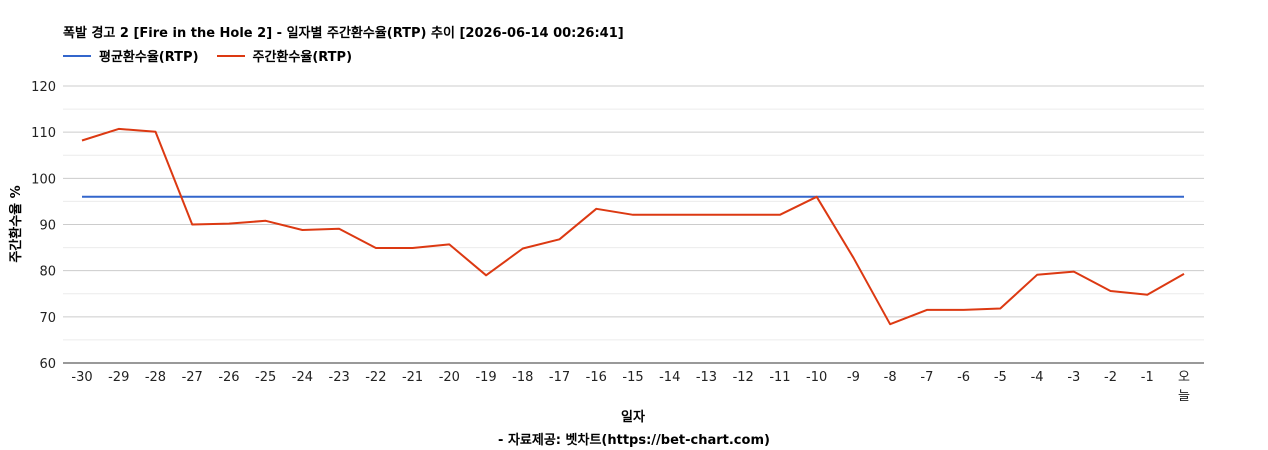 The image size is (1268, 450). What do you see at coordinates (302, 377) in the screenshot?
I see `x-tick-label: -24` at bounding box center [302, 377].